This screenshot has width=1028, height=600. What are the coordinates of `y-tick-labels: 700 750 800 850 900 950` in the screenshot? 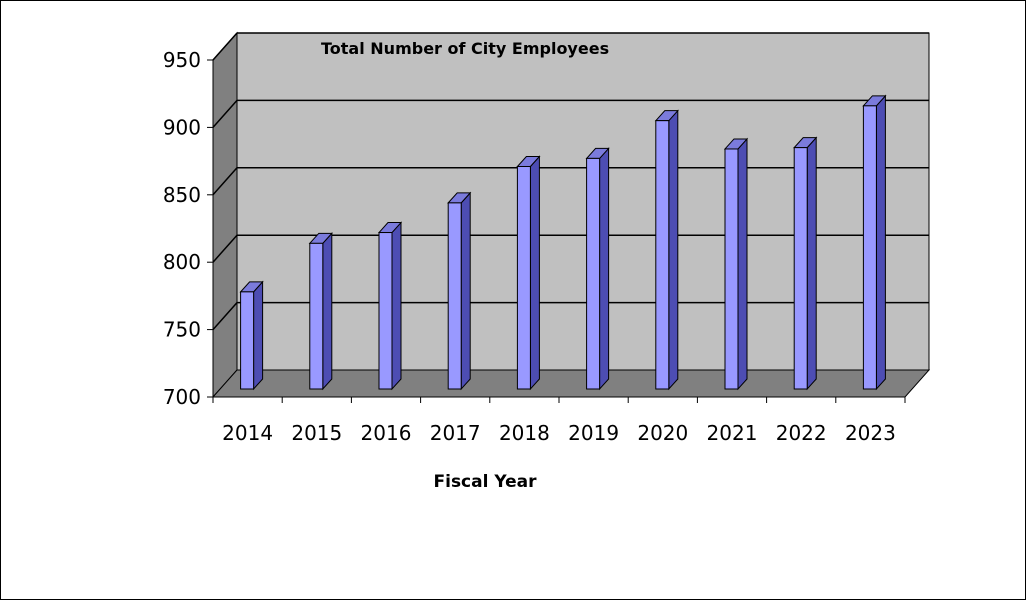 It's located at (182, 228).